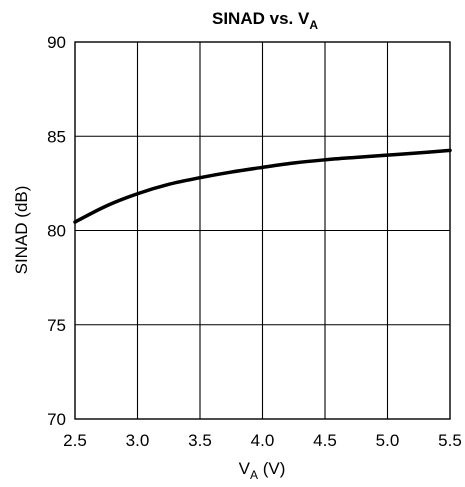 The width and height of the screenshot is (465, 487). I want to click on x-axis-label-subscript: A, so click(254, 475).